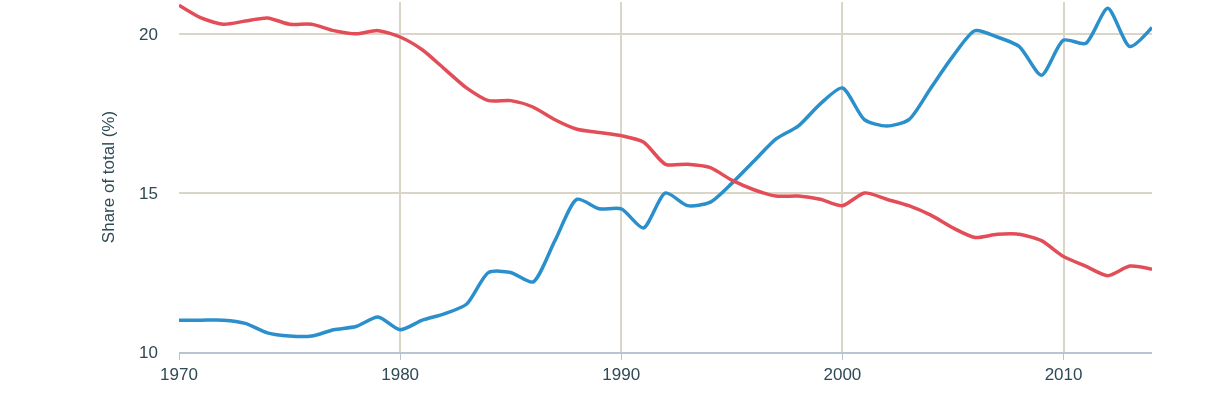 The height and width of the screenshot is (411, 1232). What do you see at coordinates (148, 193) in the screenshot?
I see `y-tick-label: 15` at bounding box center [148, 193].